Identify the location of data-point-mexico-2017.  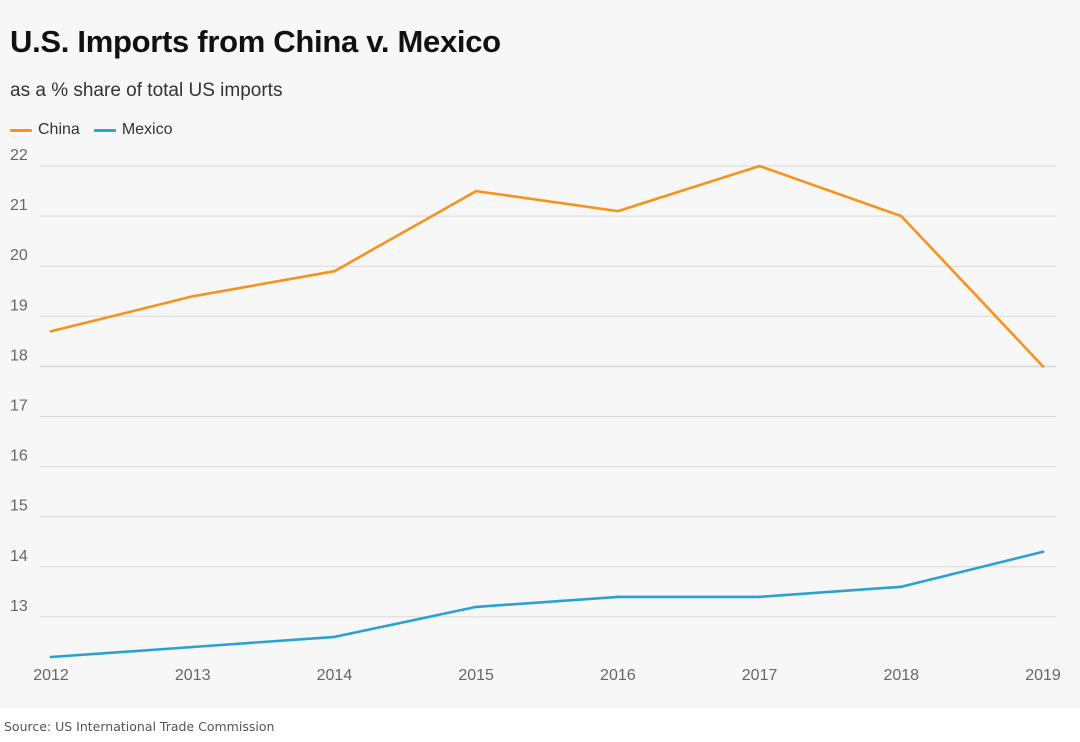
(759, 597).